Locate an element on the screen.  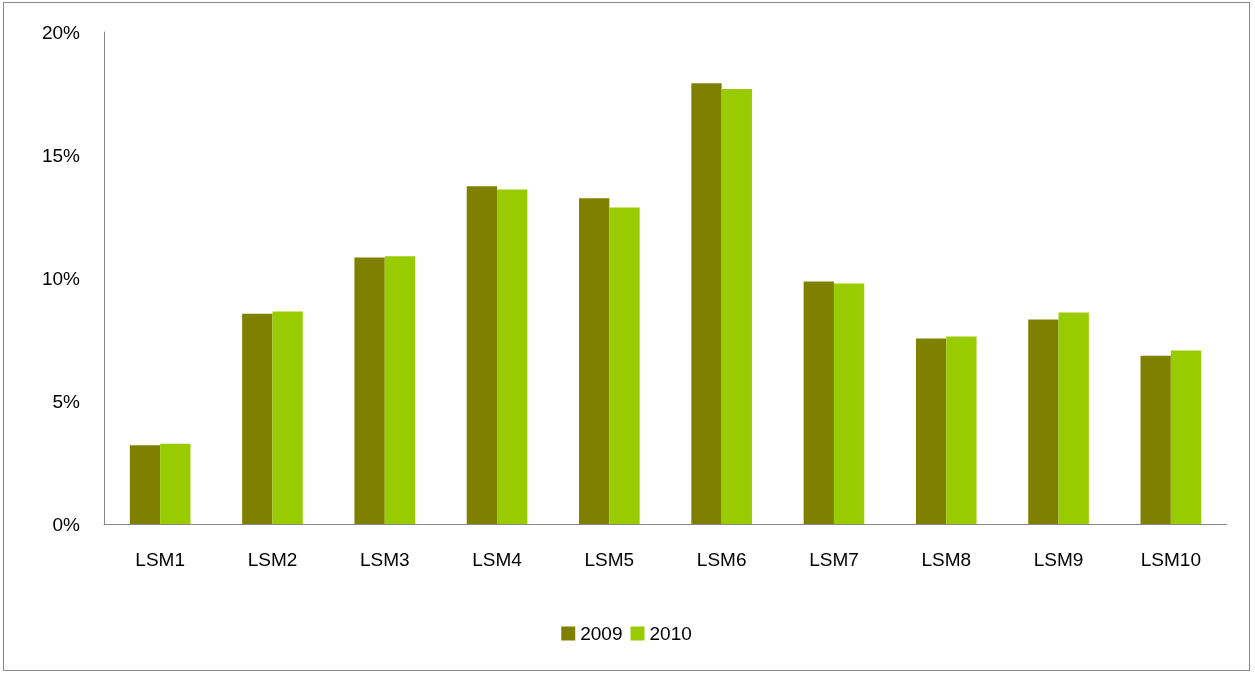
x-tick-label: LSM5 is located at coordinates (609, 559).